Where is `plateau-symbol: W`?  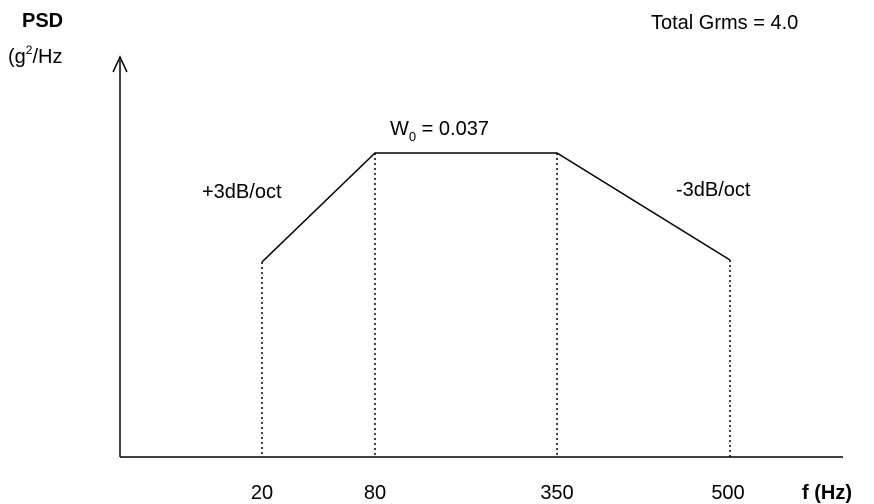 plateau-symbol: W is located at coordinates (399, 129).